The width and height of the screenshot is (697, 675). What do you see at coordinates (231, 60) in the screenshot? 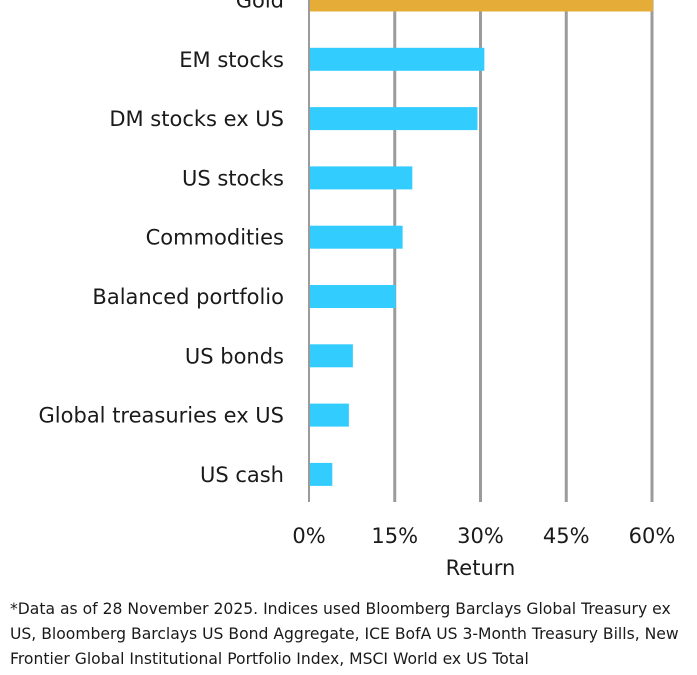
I see `category-label: EM stocks` at bounding box center [231, 60].